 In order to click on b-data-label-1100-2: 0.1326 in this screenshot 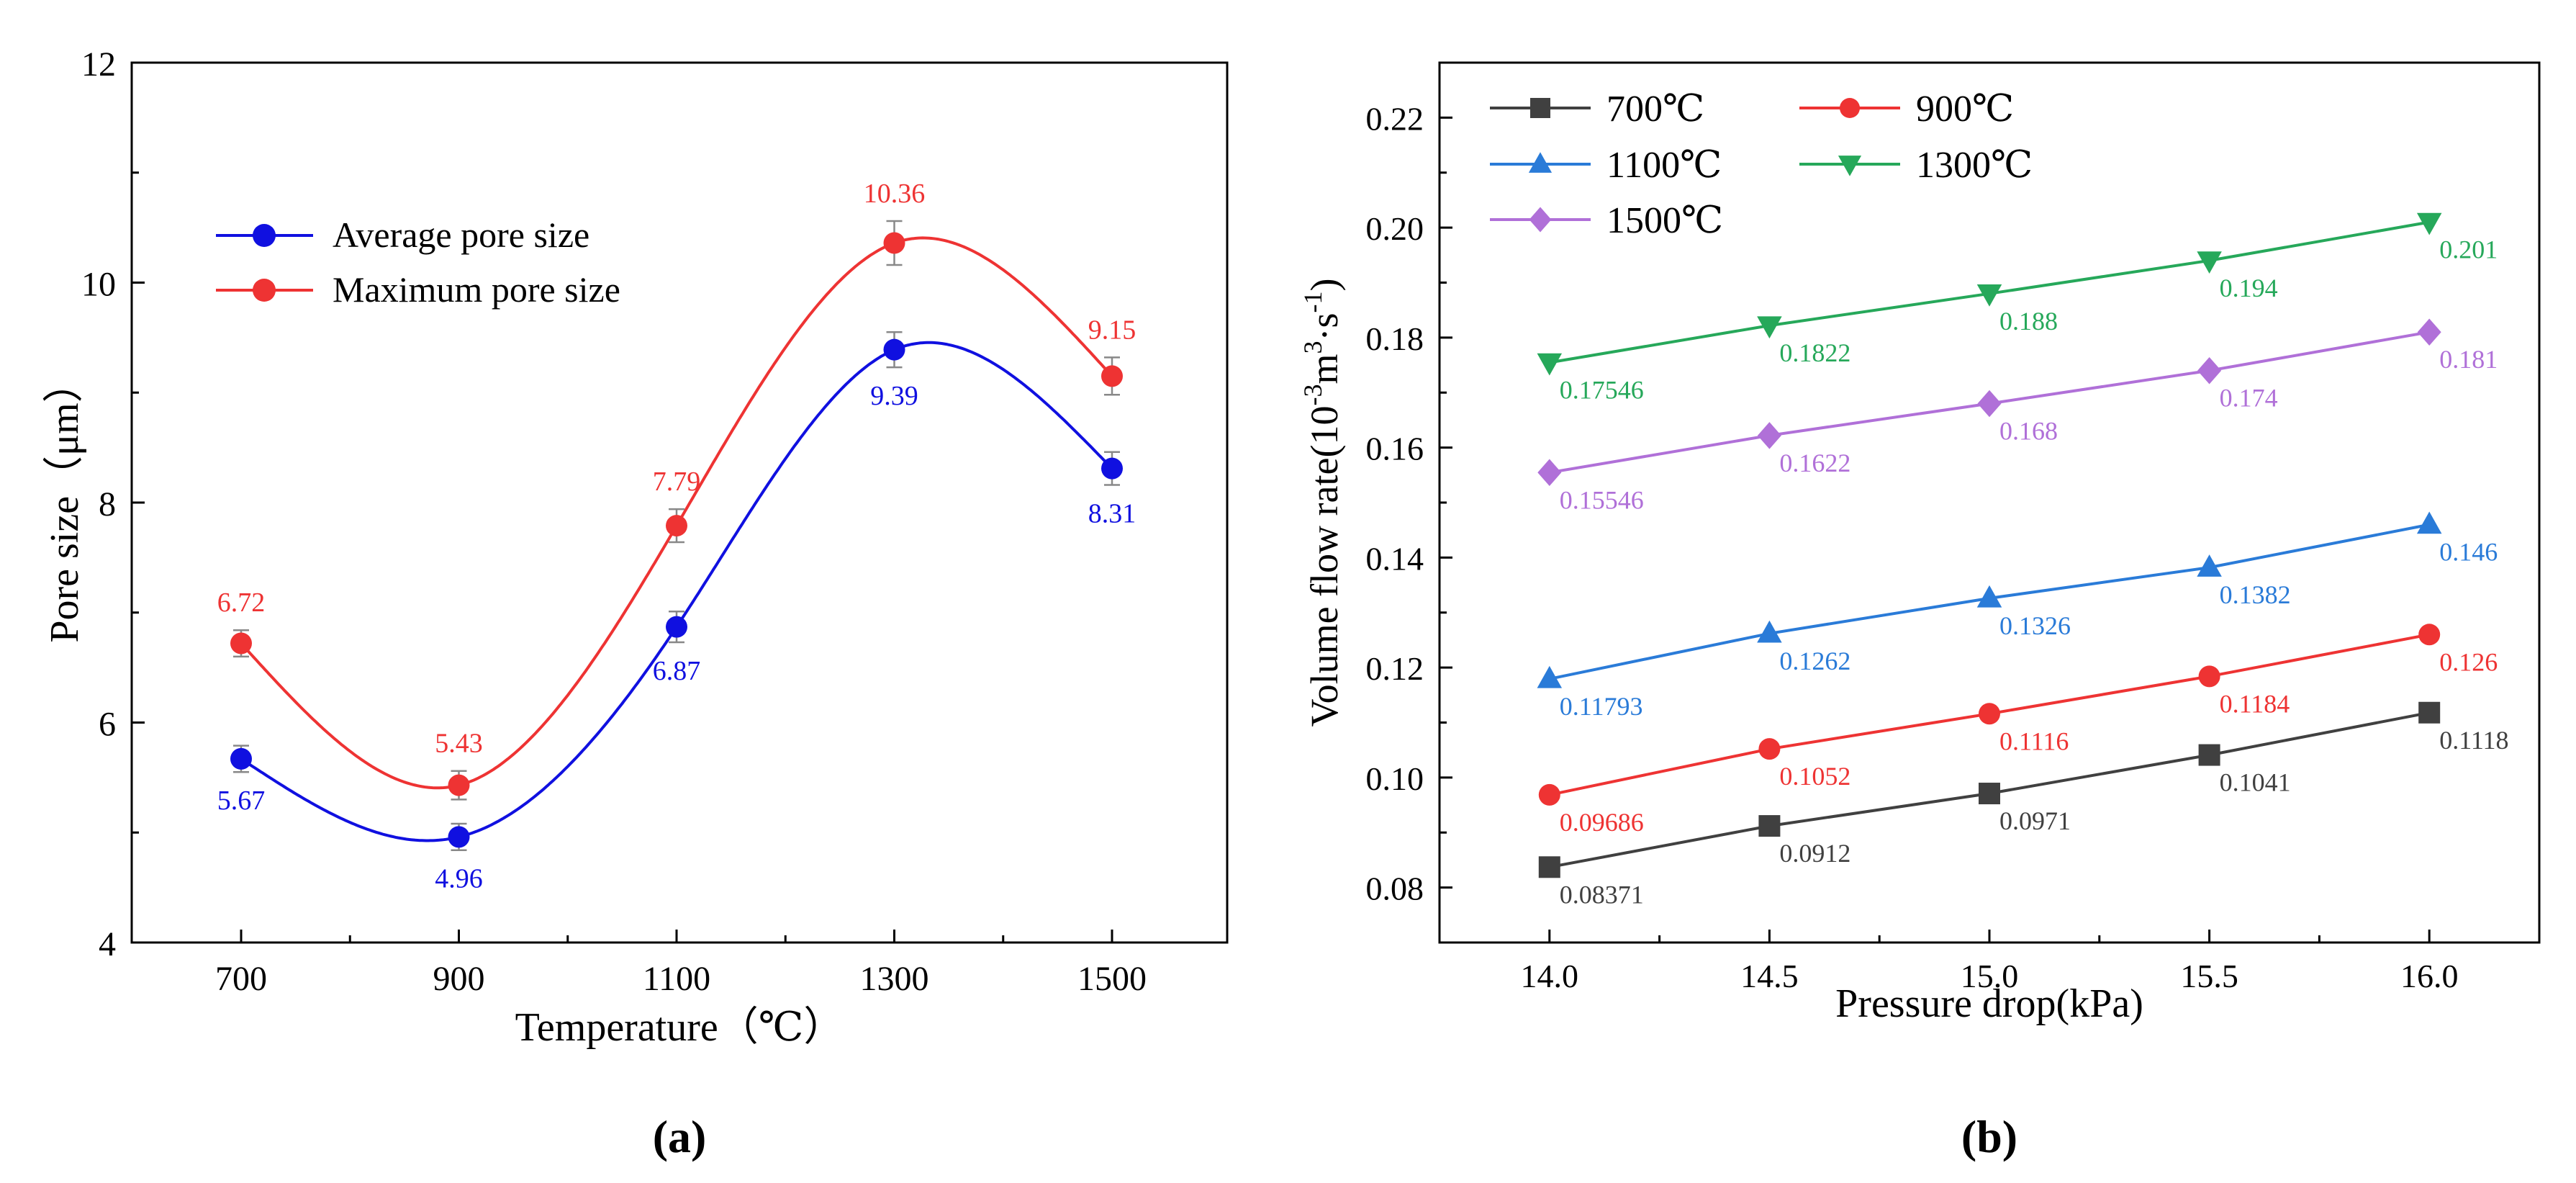, I will do `click(2035, 626)`.